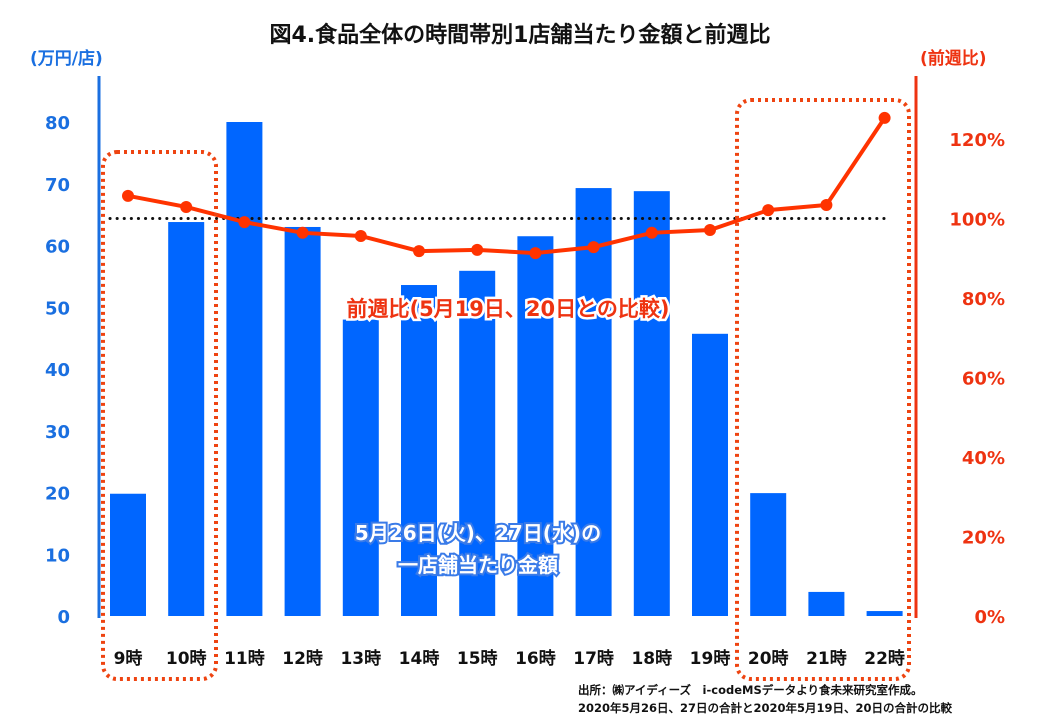 The image size is (1040, 724). Describe the element at coordinates (977, 220) in the screenshot. I see `right-tick-label: 100%` at that location.